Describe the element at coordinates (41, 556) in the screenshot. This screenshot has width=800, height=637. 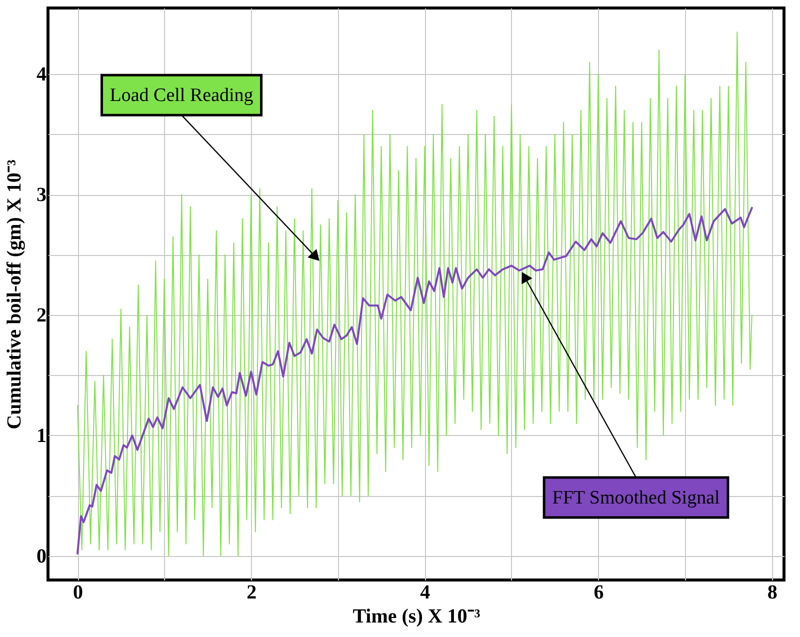
I see `y-tick-label: 0` at that location.